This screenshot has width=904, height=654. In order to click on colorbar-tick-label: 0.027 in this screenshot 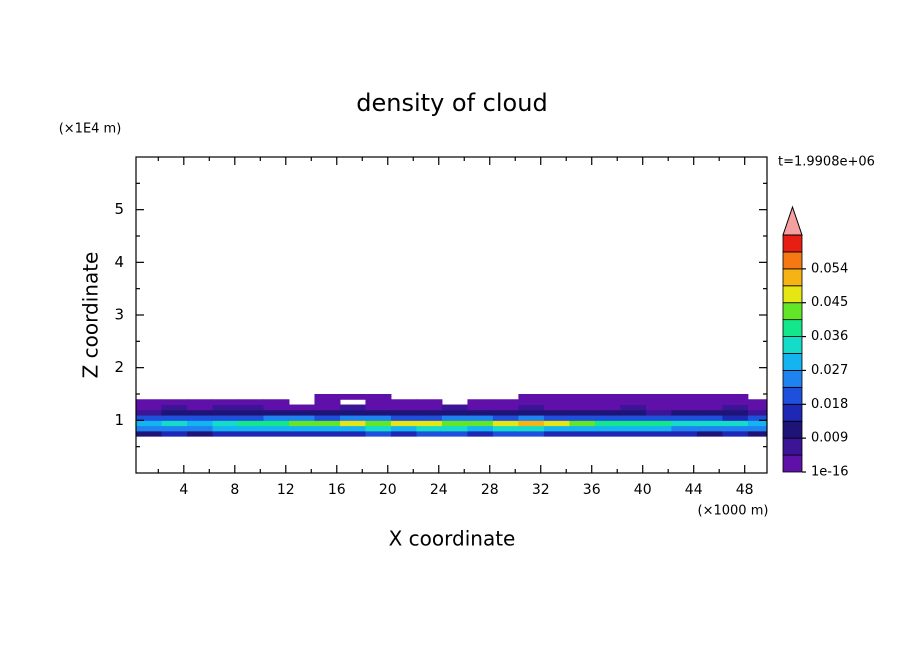, I will do `click(829, 370)`.